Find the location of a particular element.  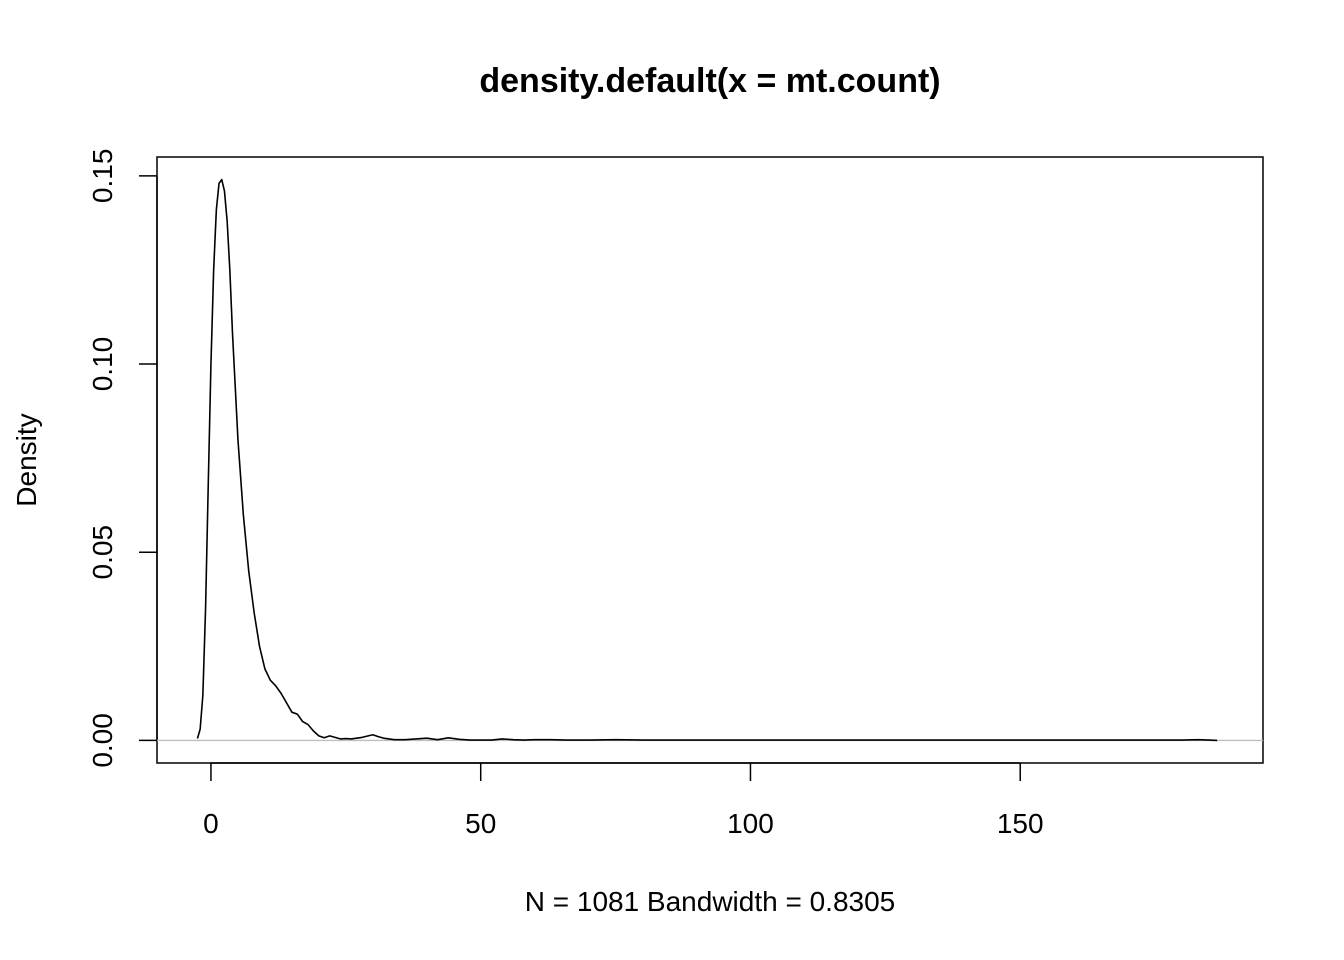

y-tick-label: 0.00 is located at coordinates (102, 740).